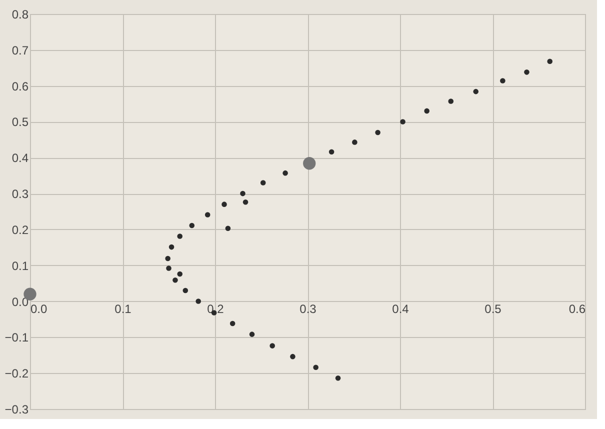 The height and width of the screenshot is (429, 605). What do you see at coordinates (20, 265) in the screenshot?
I see `y-tick-label: 0.1` at bounding box center [20, 265].